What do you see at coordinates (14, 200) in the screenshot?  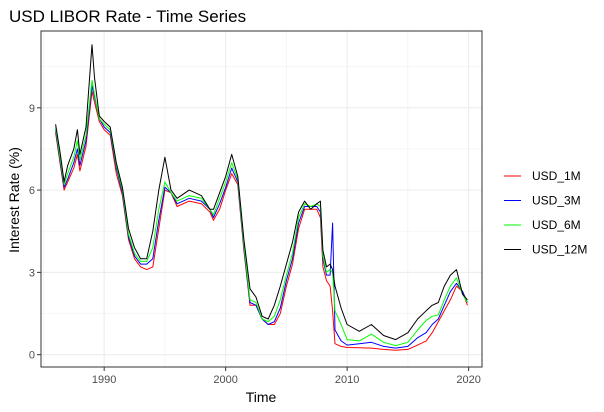 I see `y-axis-title: Interest Rate (%)` at bounding box center [14, 200].